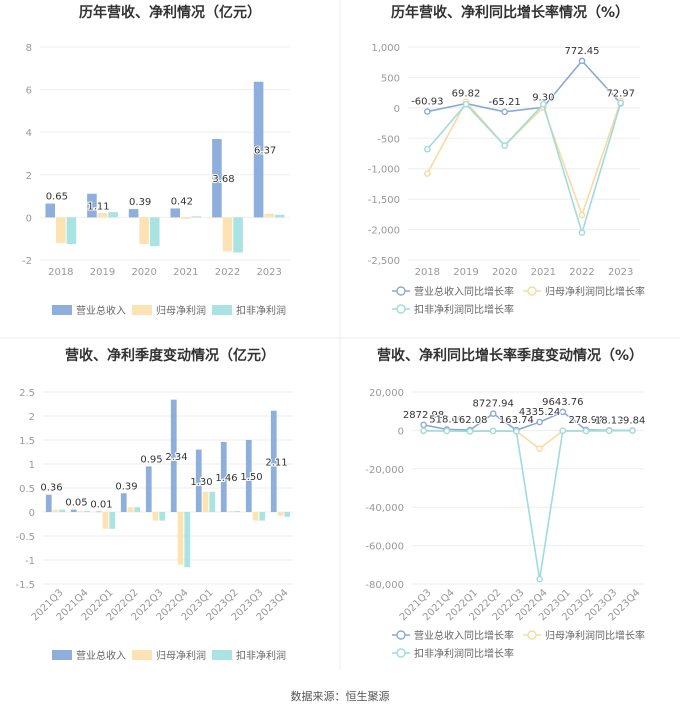 The width and height of the screenshot is (680, 712). I want to click on data-label: 518.00, so click(446, 419).